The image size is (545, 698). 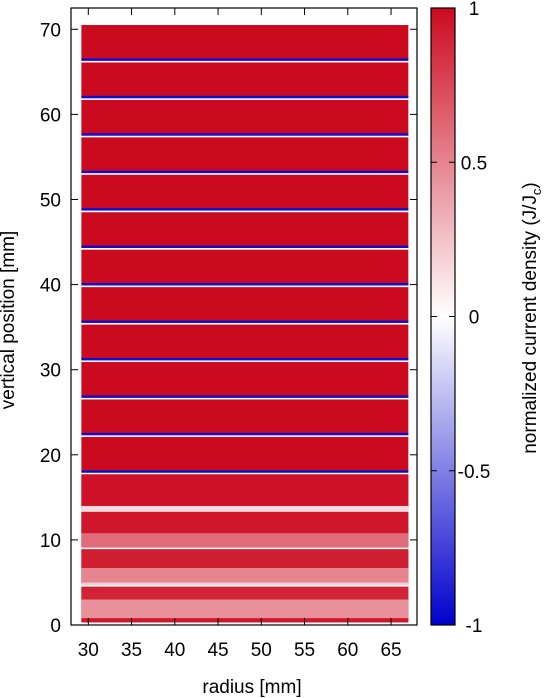 What do you see at coordinates (390, 650) in the screenshot?
I see `x-tick-label: 65` at bounding box center [390, 650].